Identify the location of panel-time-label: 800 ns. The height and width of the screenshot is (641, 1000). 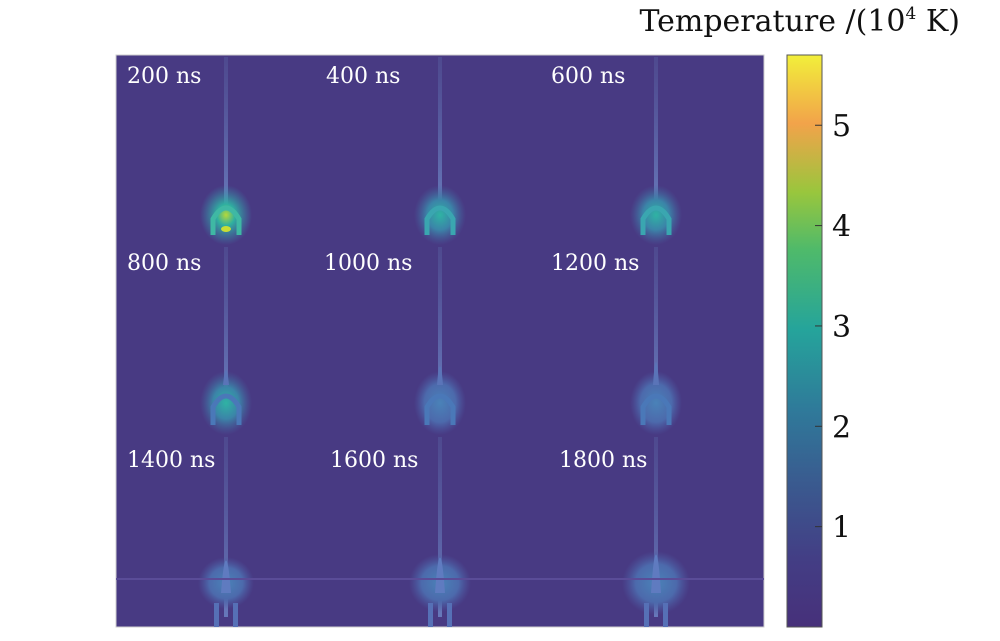
(164, 263).